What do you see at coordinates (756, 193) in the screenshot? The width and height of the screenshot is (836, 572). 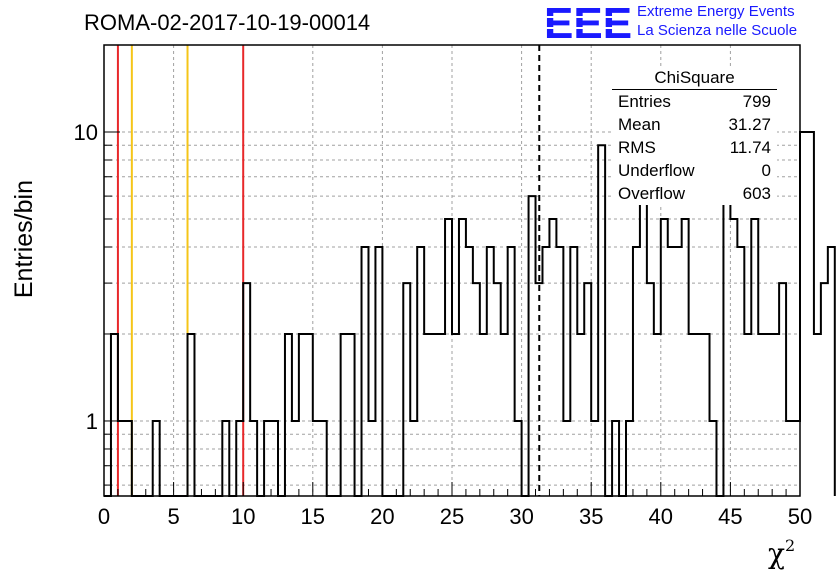 I see `stats-value: 603` at bounding box center [756, 193].